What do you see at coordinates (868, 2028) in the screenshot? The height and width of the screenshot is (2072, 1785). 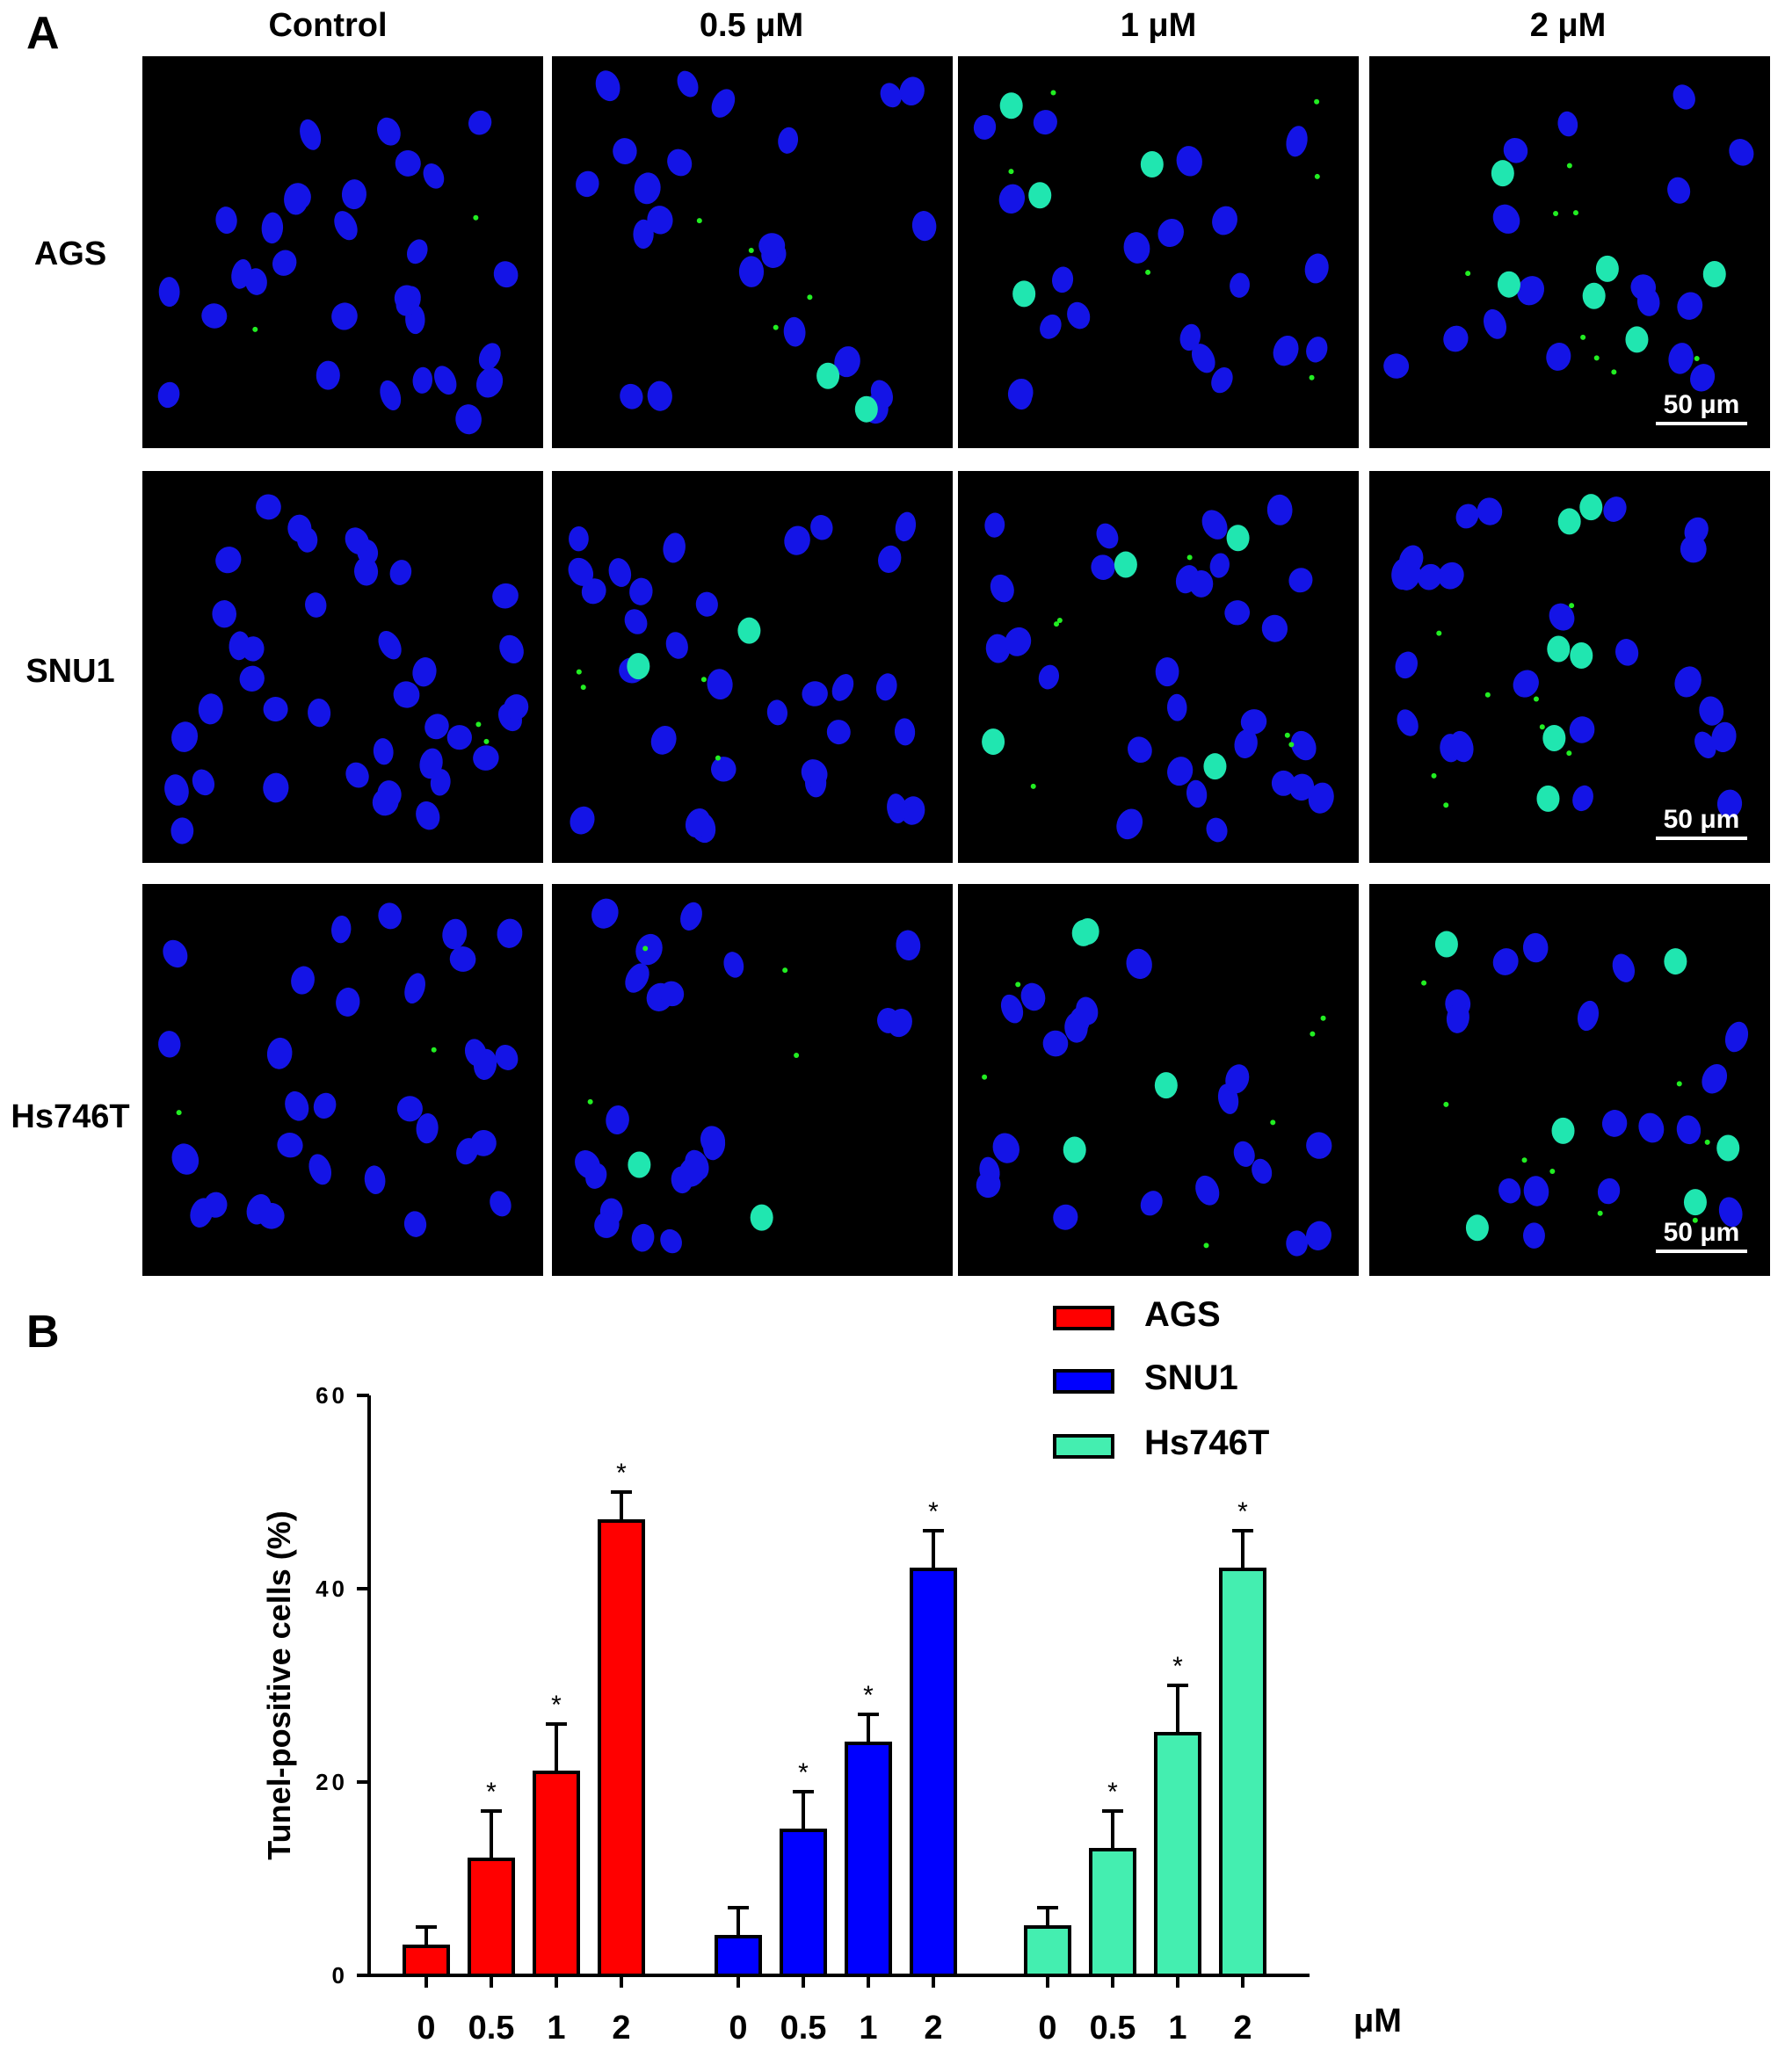 I see `x-tick-label: 1` at bounding box center [868, 2028].